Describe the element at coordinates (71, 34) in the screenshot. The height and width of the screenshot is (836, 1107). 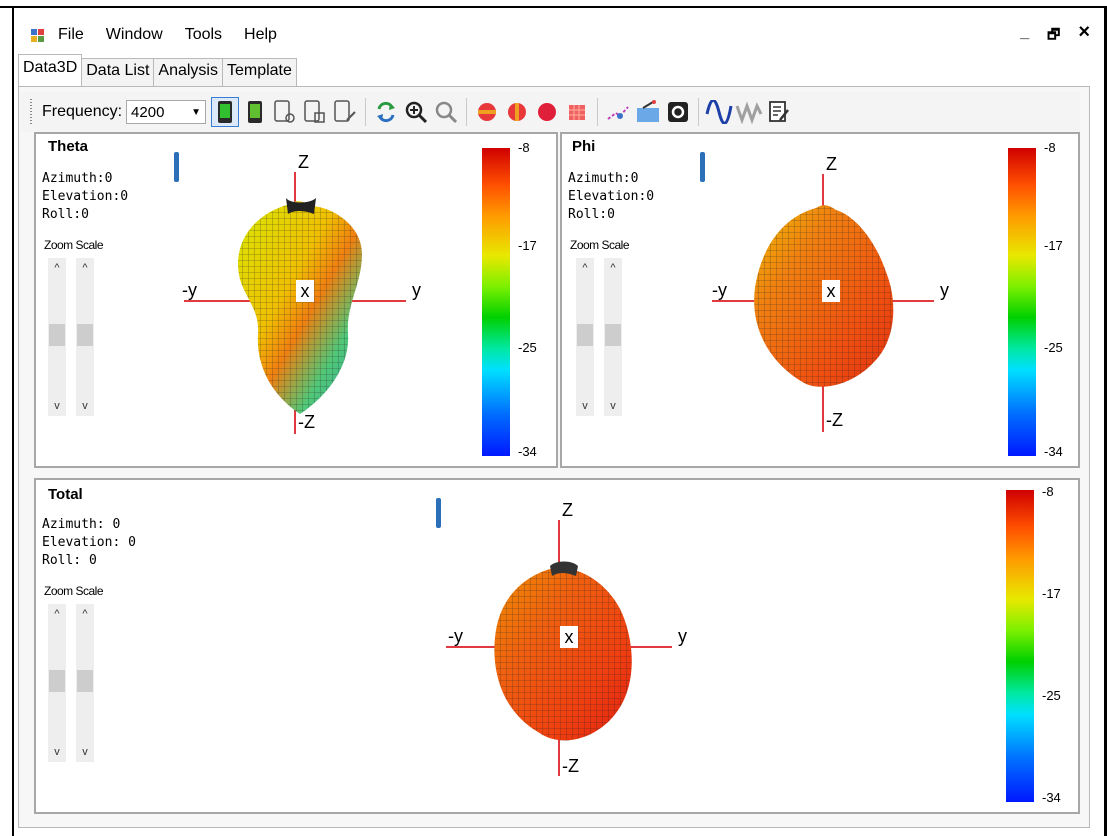
I see `menu-file: File` at that location.